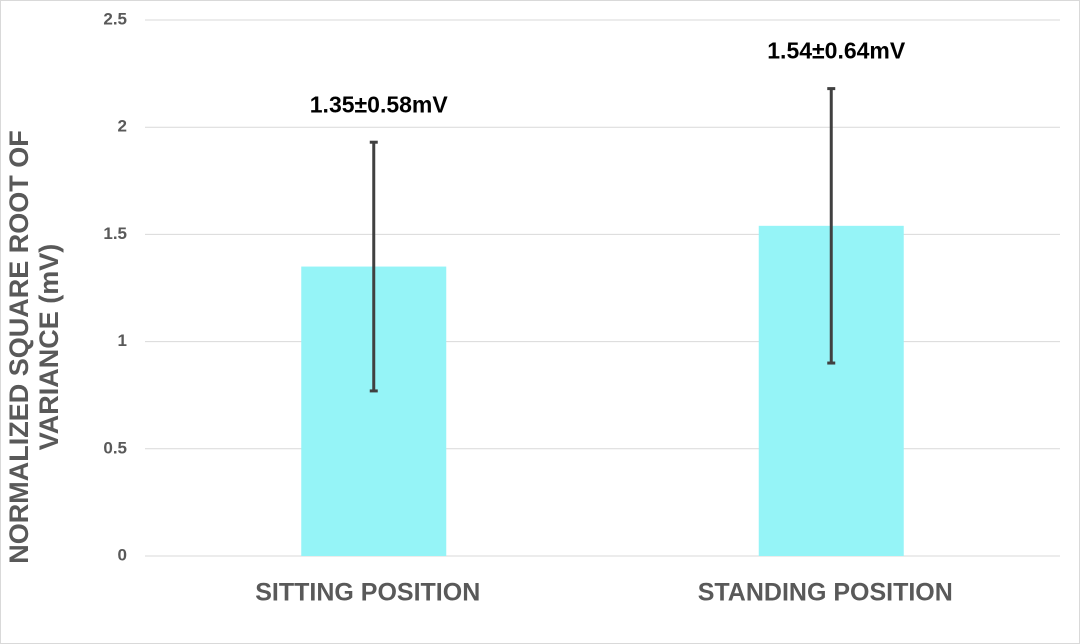  I want to click on y-tick-label: 0.5, so click(115, 447).